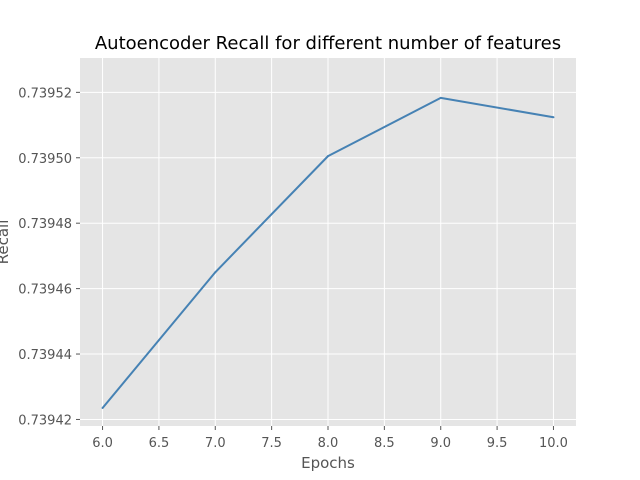  I want to click on x-axis-ticks: 6.0 6.5 7.0 7.5 8.0 8.5 9.0 9.5 10.0, so click(330, 438).